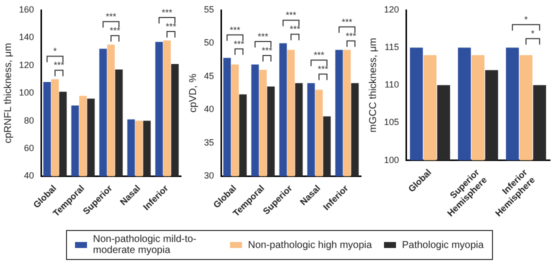  Describe the element at coordinates (29, 147) in the screenshot. I see `y-tick-label: 60` at that location.